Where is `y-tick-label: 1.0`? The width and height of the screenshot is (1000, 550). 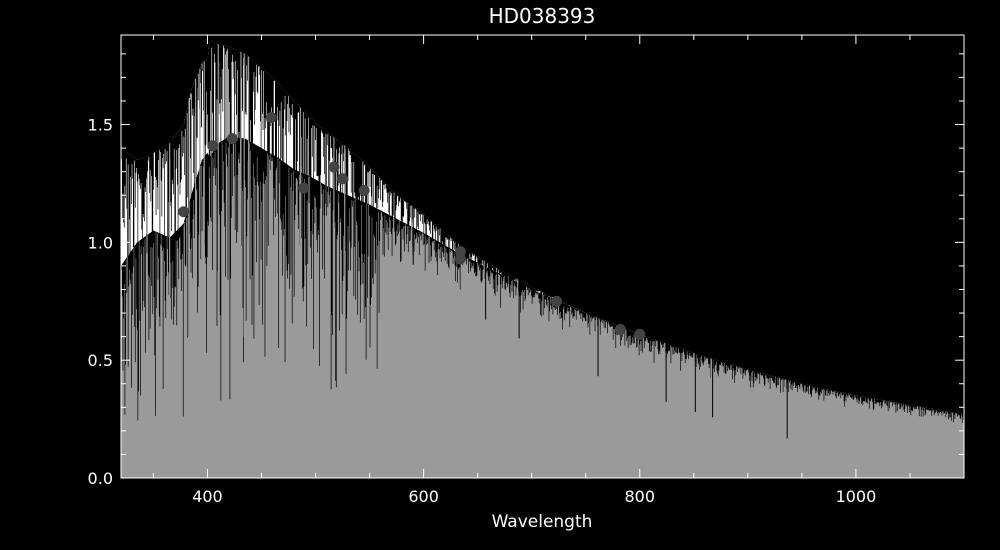 y-tick-label: 1.0 is located at coordinates (100, 242).